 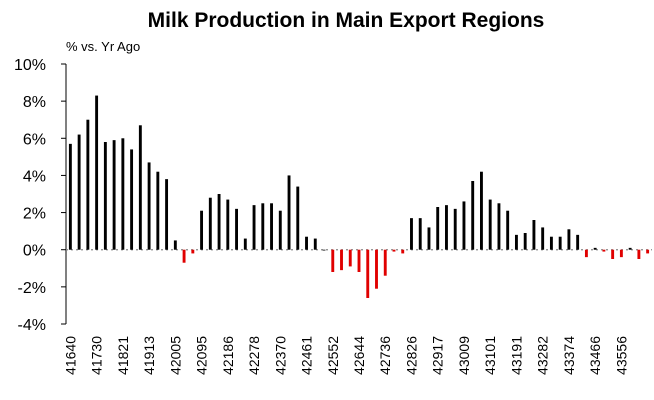 I want to click on x-tick-label: 42552, so click(x=333, y=355).